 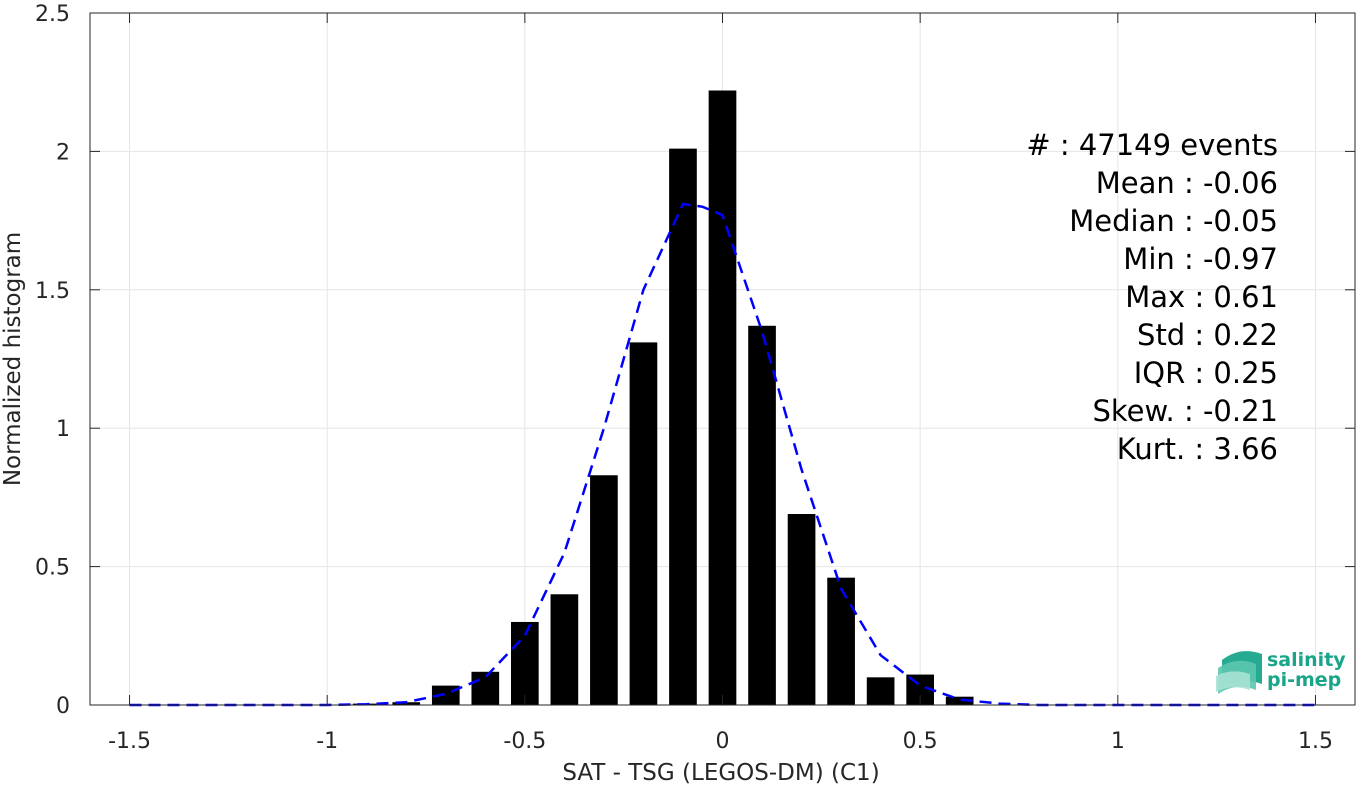 What do you see at coordinates (63, 429) in the screenshot?
I see `y-tick-label: 1` at bounding box center [63, 429].